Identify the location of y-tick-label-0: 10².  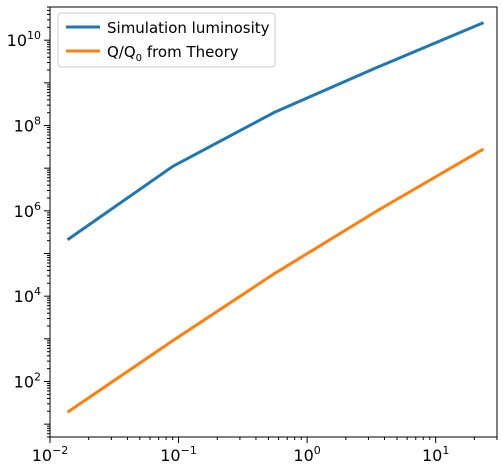
(27, 380).